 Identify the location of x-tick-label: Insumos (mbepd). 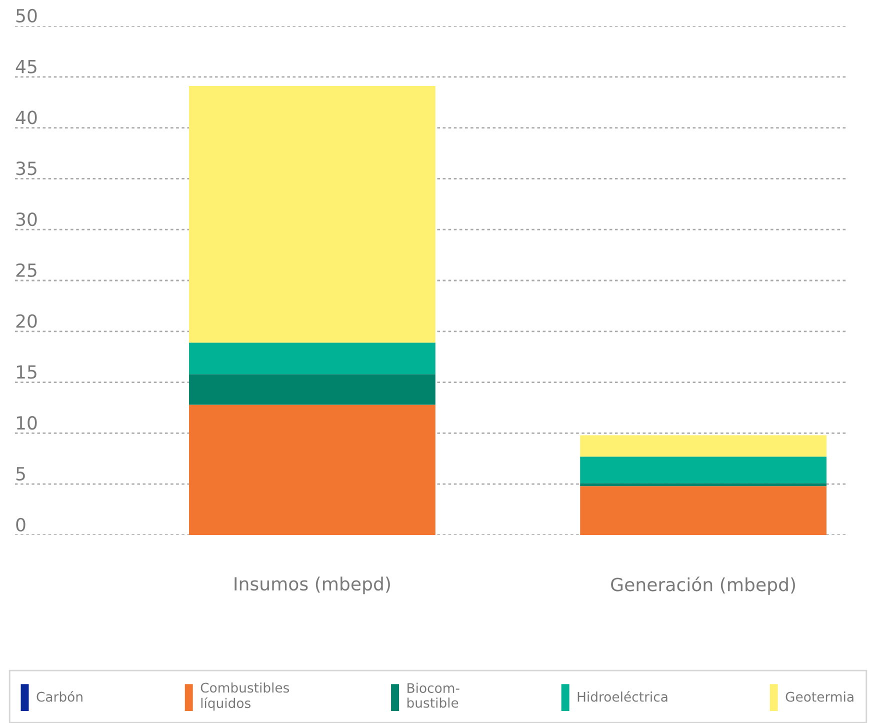
(312, 585).